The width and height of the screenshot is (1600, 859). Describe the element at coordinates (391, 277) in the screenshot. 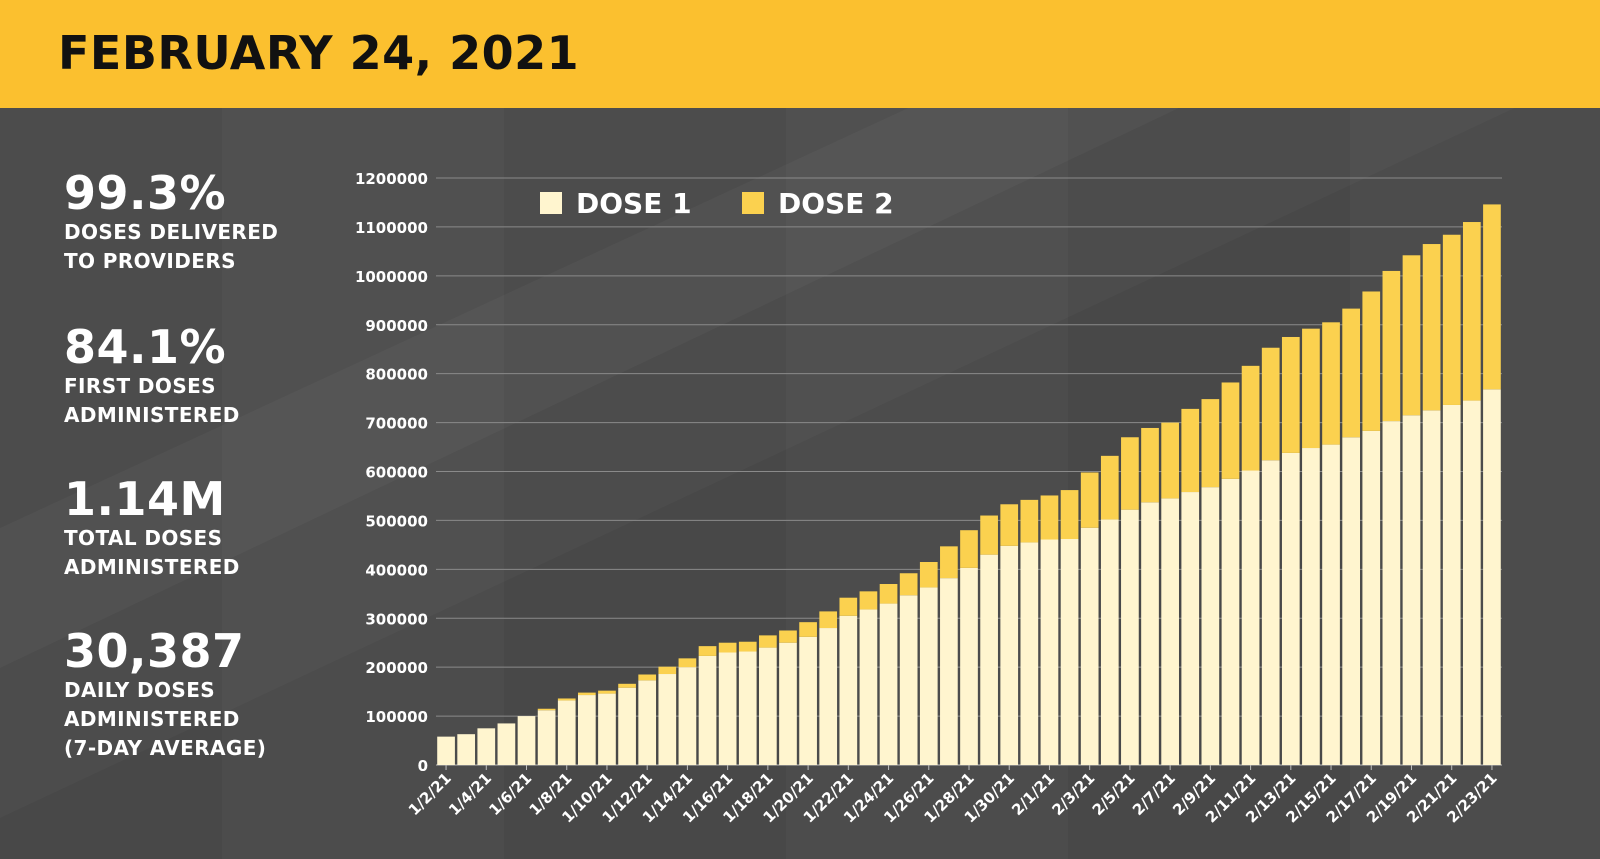

I see `y-tick-label: 1000000` at that location.